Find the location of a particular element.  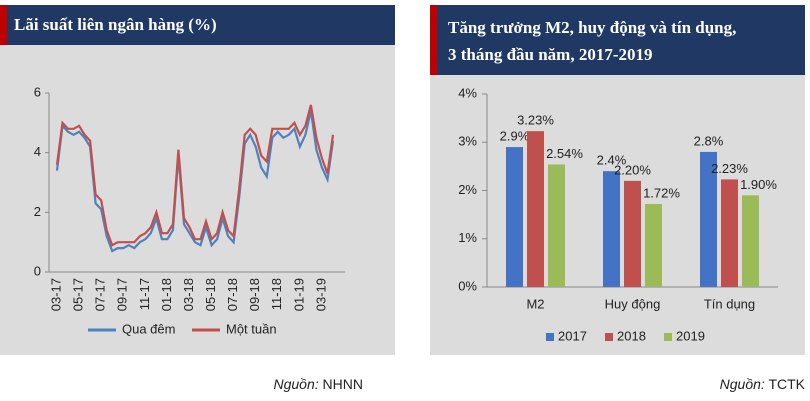

x-tick-label: 09-18 is located at coordinates (254, 294).